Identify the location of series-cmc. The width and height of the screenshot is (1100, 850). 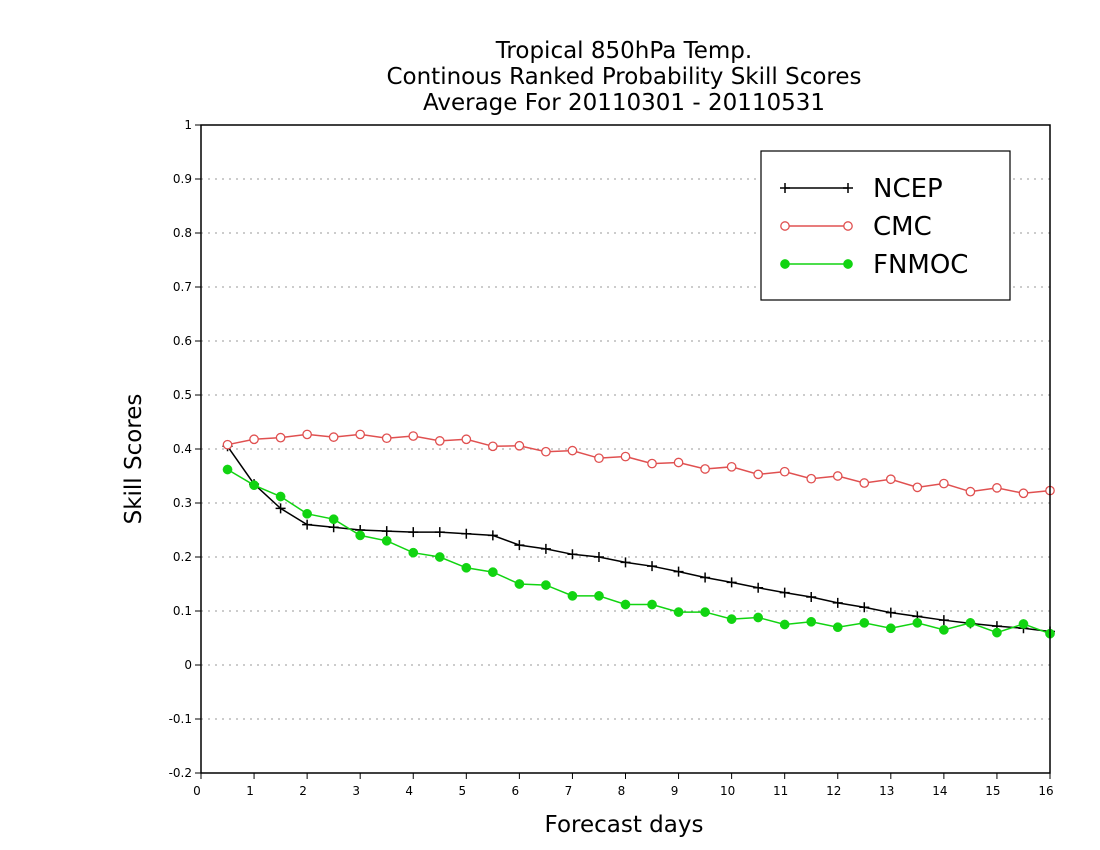
(638, 464).